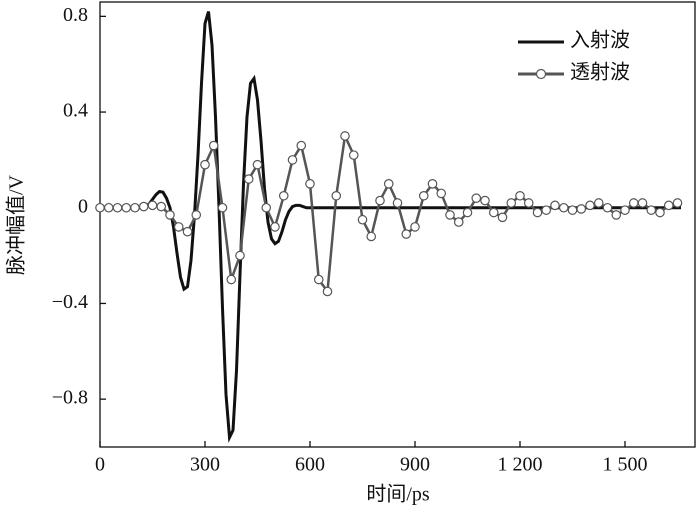  What do you see at coordinates (625, 465) in the screenshot?
I see `x-tick-label: 1 500` at bounding box center [625, 465].